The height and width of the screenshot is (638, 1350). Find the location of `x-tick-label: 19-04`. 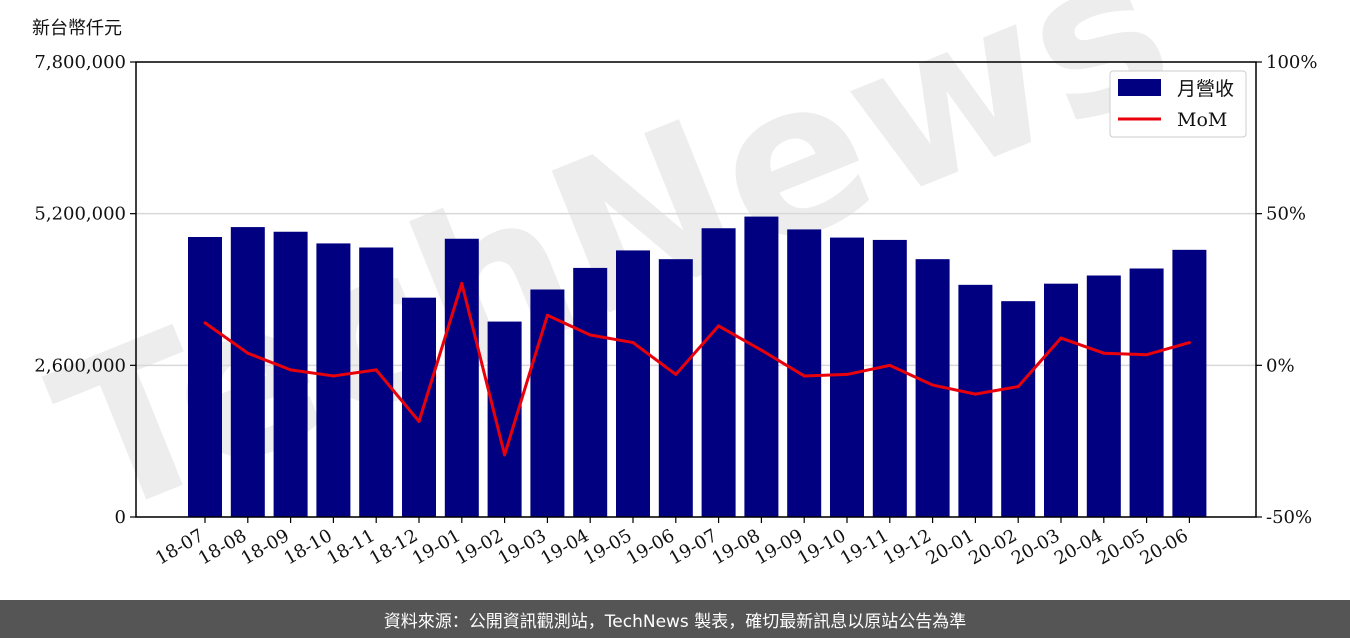

x-tick-label: 19-04 is located at coordinates (564, 547).